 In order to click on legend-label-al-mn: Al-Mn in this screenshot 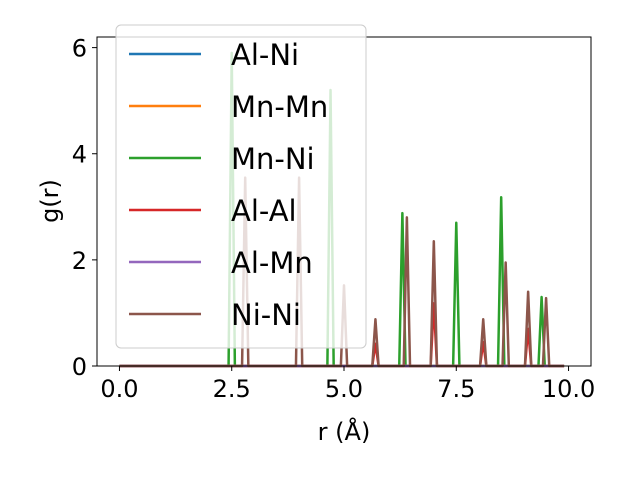, I will do `click(272, 263)`.